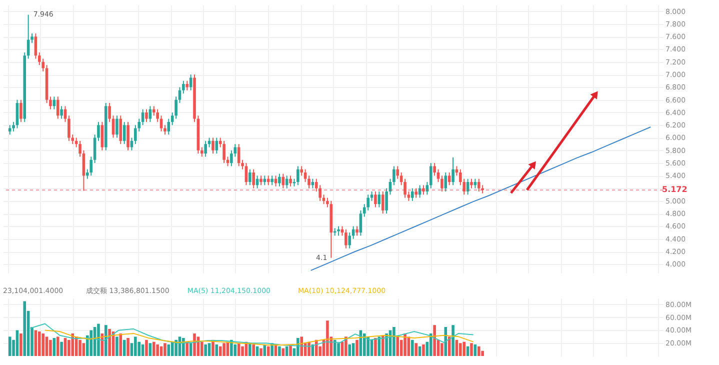 This screenshot has width=719, height=365. What do you see at coordinates (675, 189) in the screenshot?
I see `ref-line-label: 5.172` at bounding box center [675, 189].